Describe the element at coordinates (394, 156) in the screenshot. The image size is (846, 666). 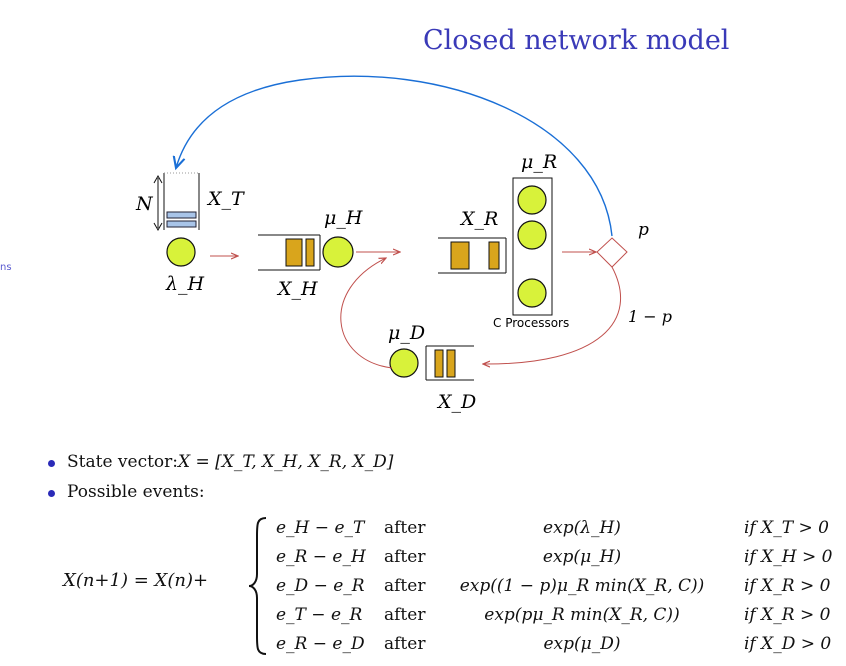
I see `feedback-arrow` at that location.